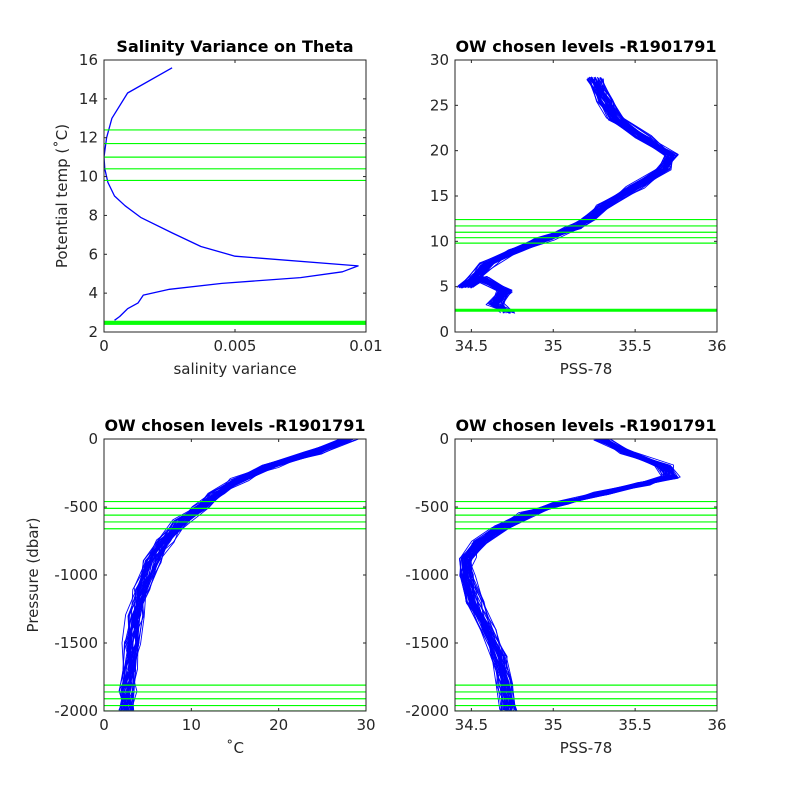 The image size is (800, 800). What do you see at coordinates (88, 138) in the screenshot?
I see `y-tick-label: 12` at bounding box center [88, 138].